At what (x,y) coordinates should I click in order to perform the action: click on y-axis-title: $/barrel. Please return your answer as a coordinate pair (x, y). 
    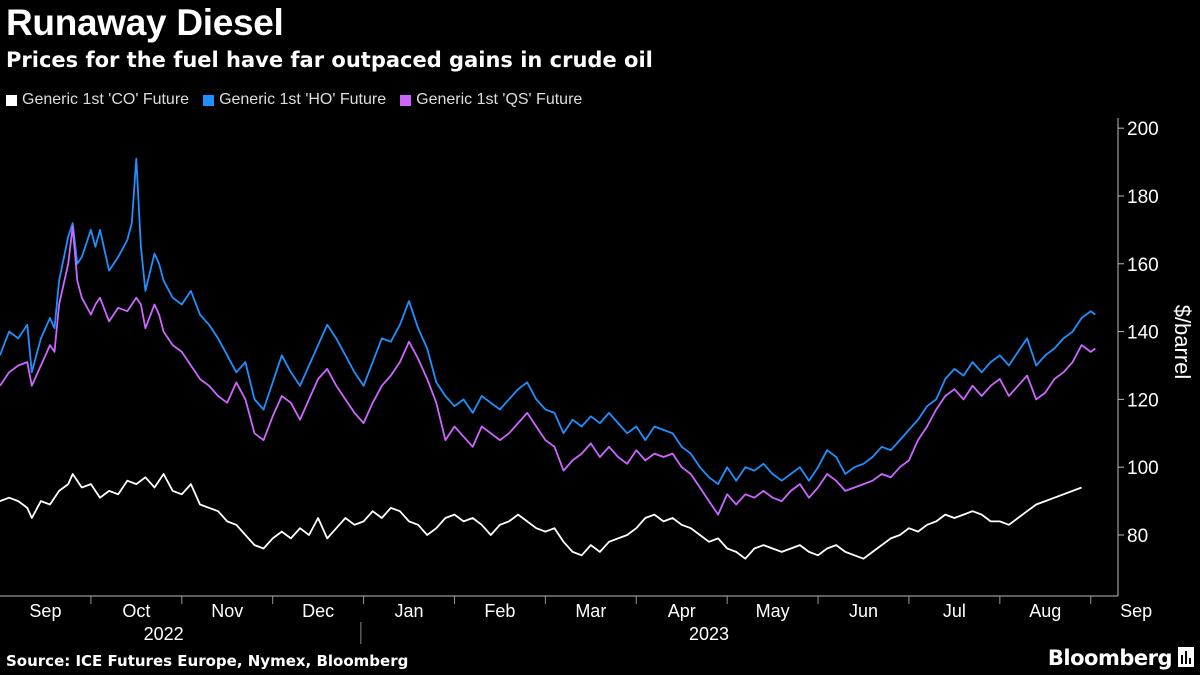
    Looking at the image, I should click on (1182, 342).